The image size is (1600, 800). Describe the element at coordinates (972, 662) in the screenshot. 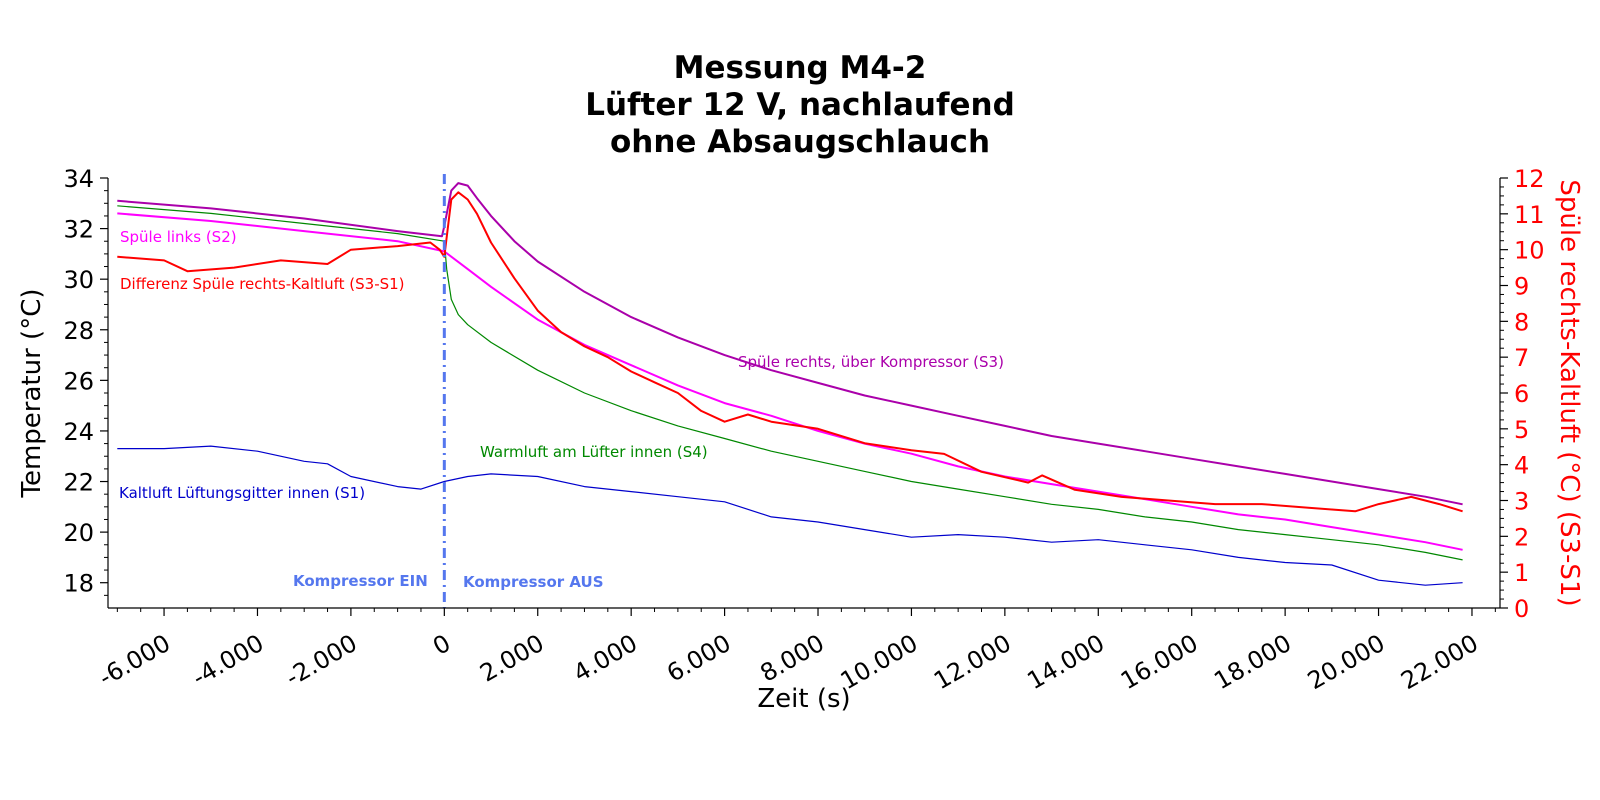

I see `x-tick-label: 12.000` at that location.